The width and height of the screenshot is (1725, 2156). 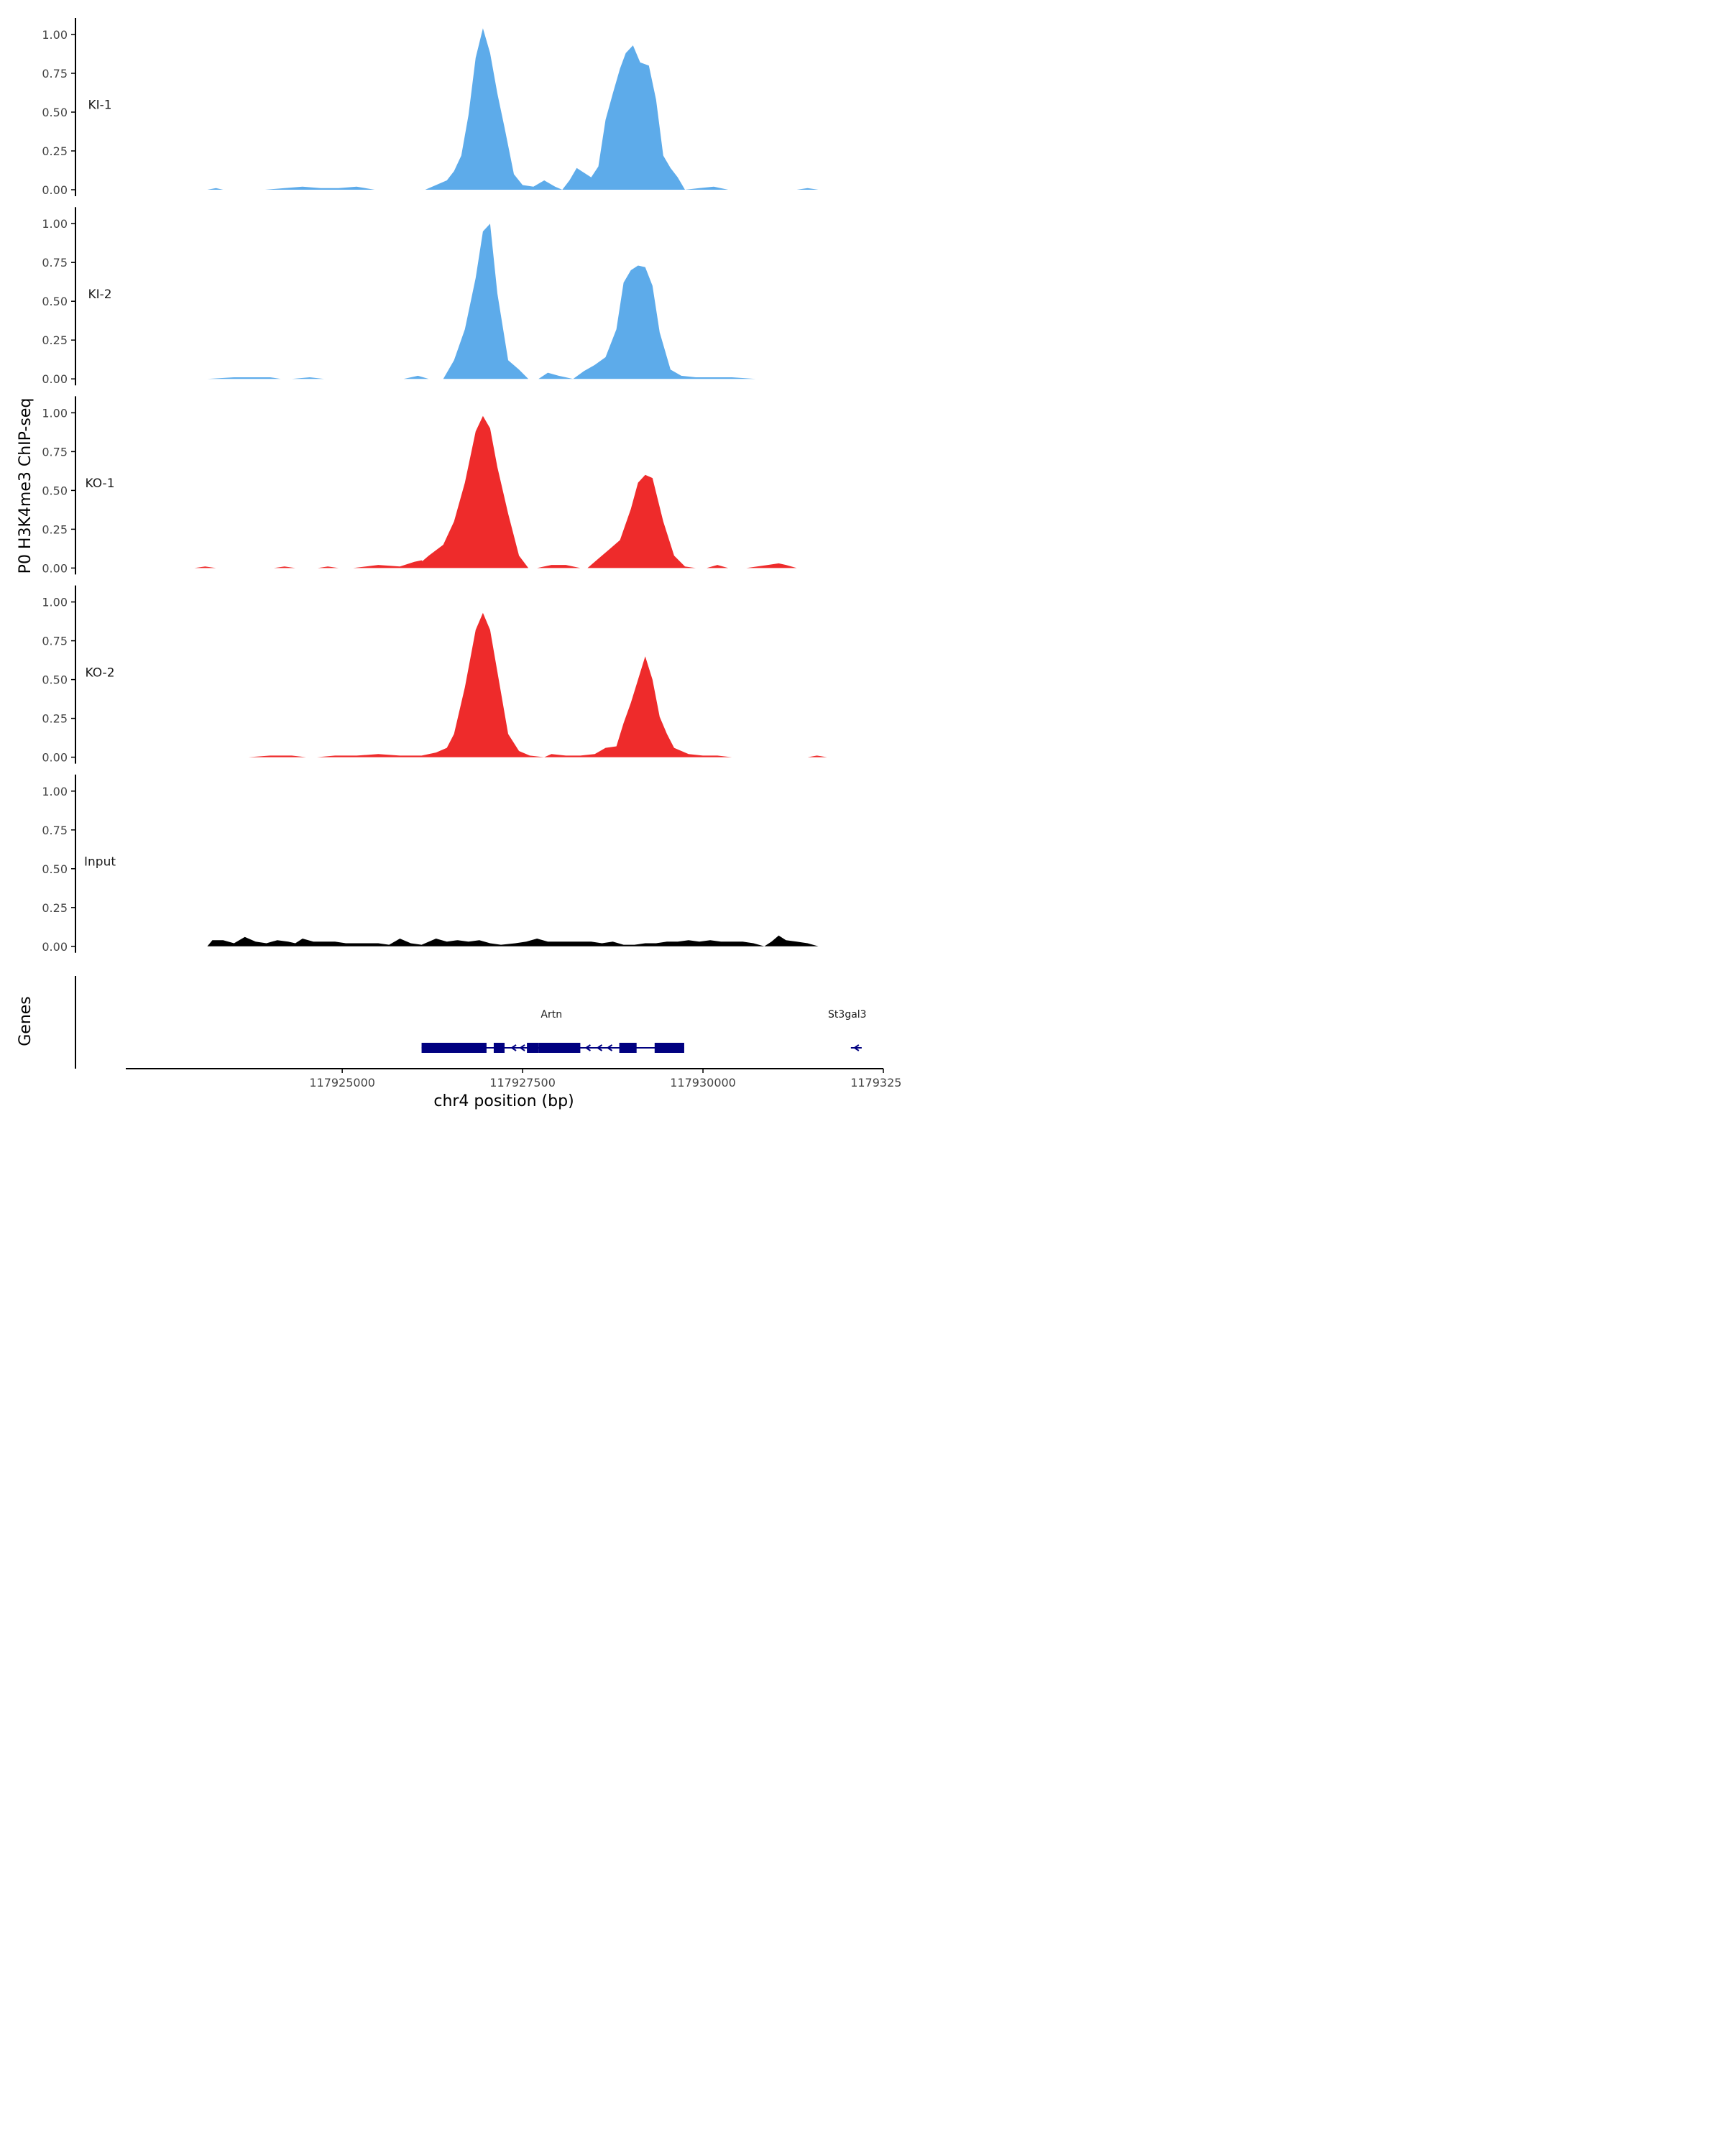 What do you see at coordinates (522, 1083) in the screenshot?
I see `x-tick-label: 117927500` at bounding box center [522, 1083].